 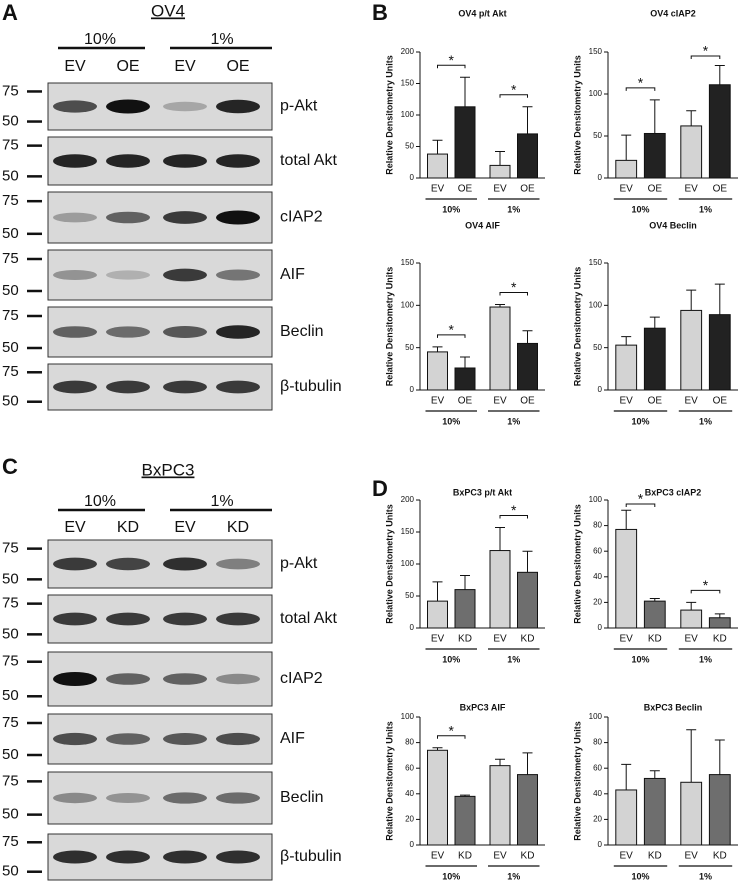 What do you see at coordinates (311, 386) in the screenshot?
I see `protein-label: β-tubulin` at bounding box center [311, 386].